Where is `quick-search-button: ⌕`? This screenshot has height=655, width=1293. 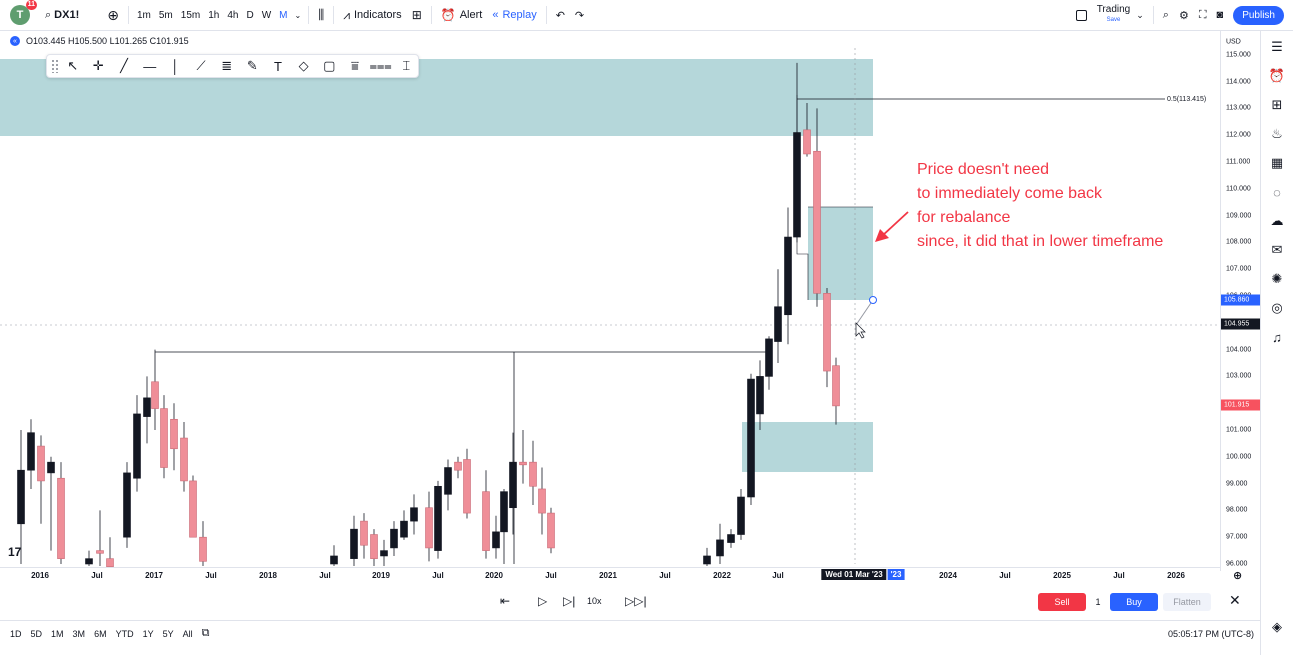 quick-search-button: ⌕ is located at coordinates (1166, 15).